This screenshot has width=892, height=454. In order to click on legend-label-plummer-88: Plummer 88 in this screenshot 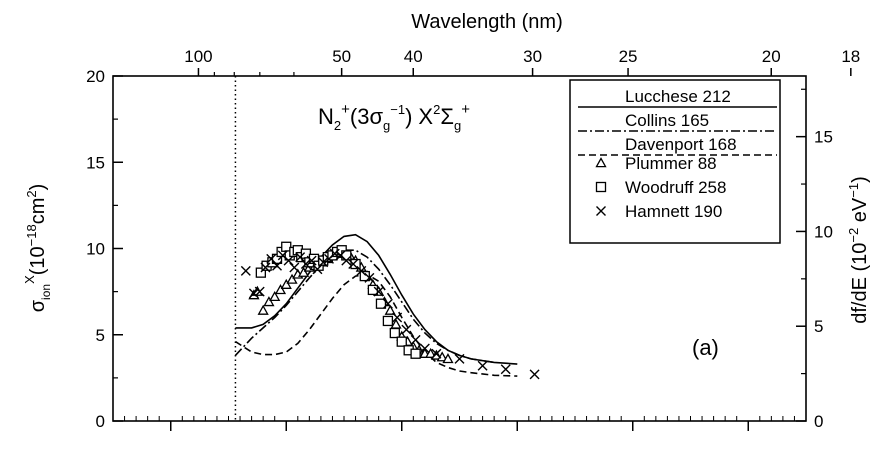, I will do `click(671, 163)`.